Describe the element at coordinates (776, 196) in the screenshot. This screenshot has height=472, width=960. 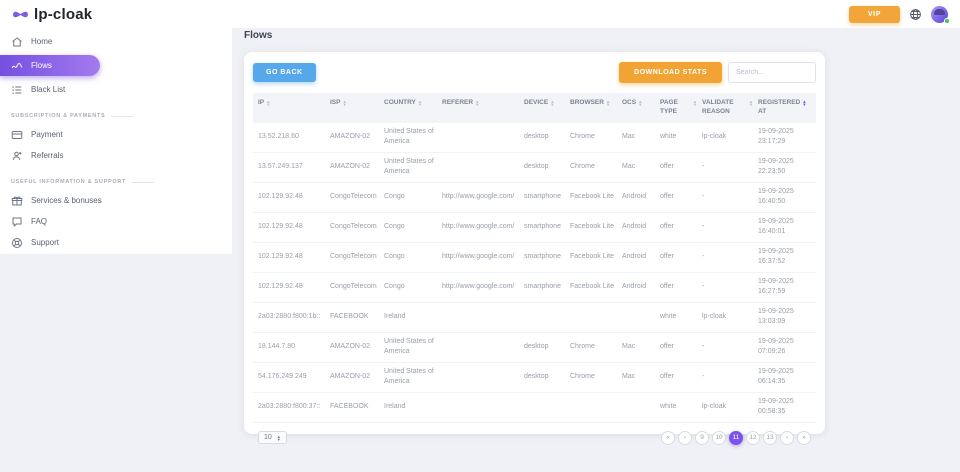
I see `cell-registered_at: 19-09-2025 16:40:50` at that location.